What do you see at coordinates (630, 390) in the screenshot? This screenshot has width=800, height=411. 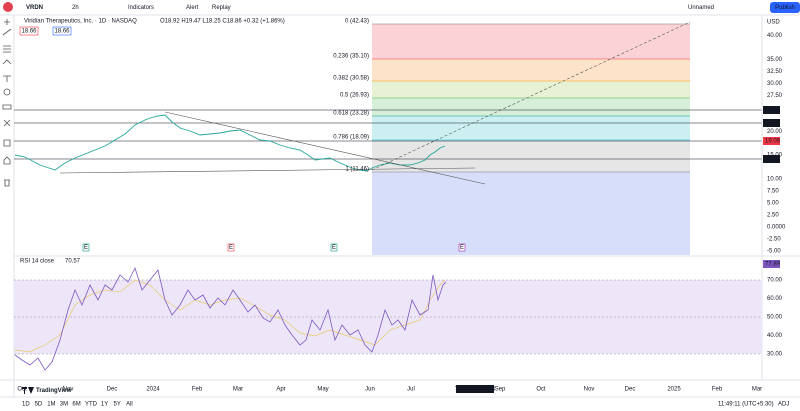 I see `time-label: Dec` at bounding box center [630, 390].